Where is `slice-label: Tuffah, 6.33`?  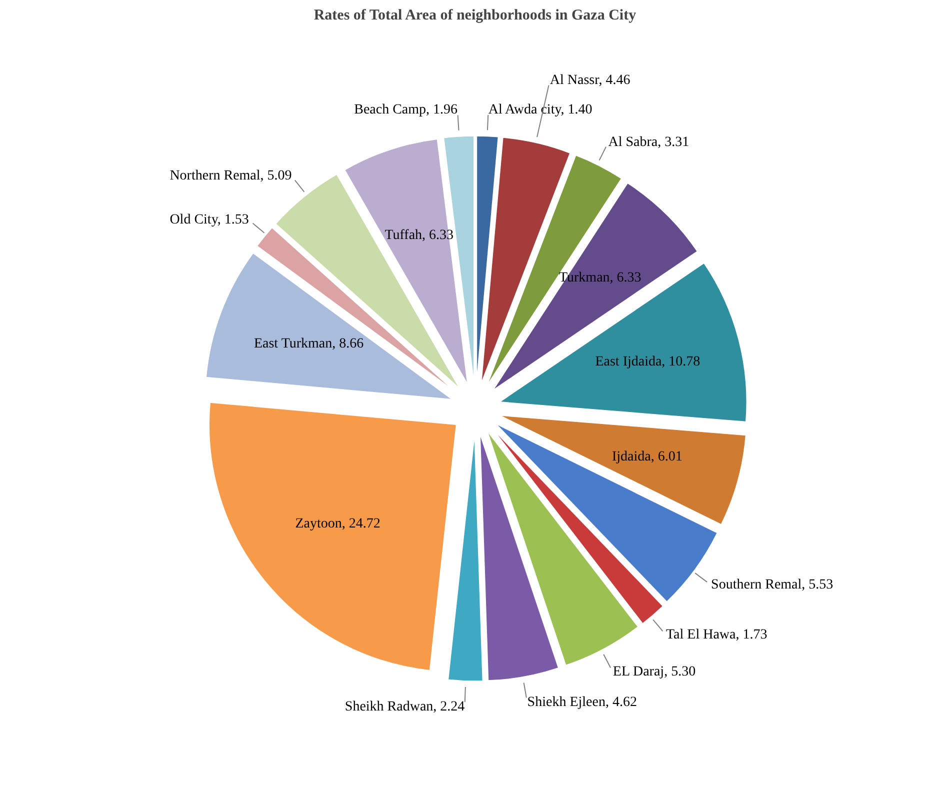
slice-label: Tuffah, 6.33 is located at coordinates (419, 235).